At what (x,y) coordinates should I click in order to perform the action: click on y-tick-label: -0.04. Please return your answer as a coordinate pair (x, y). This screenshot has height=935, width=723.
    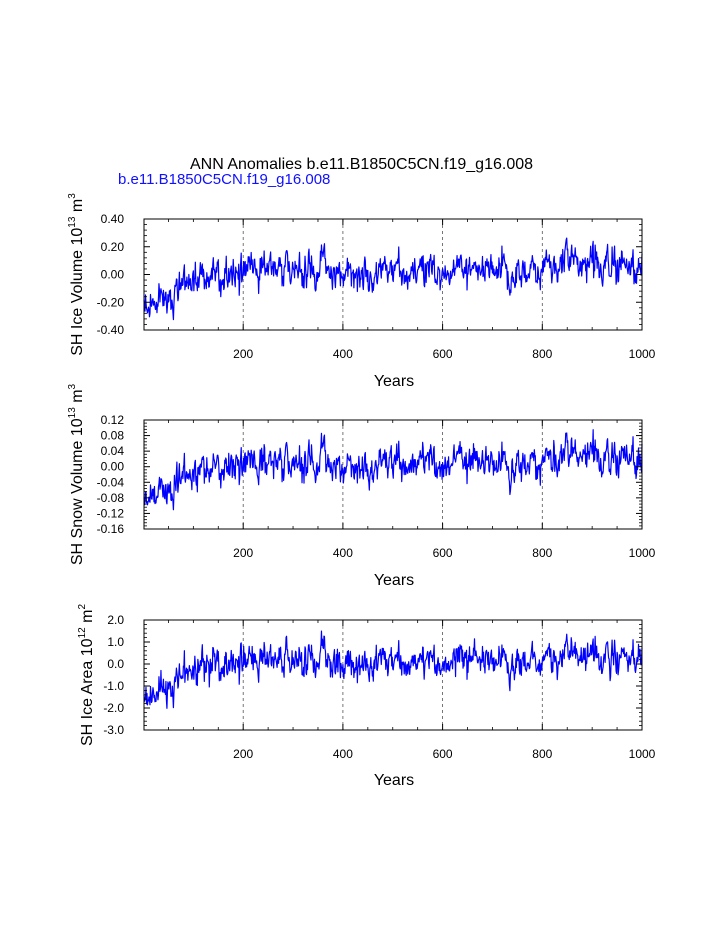
    Looking at the image, I should click on (111, 482).